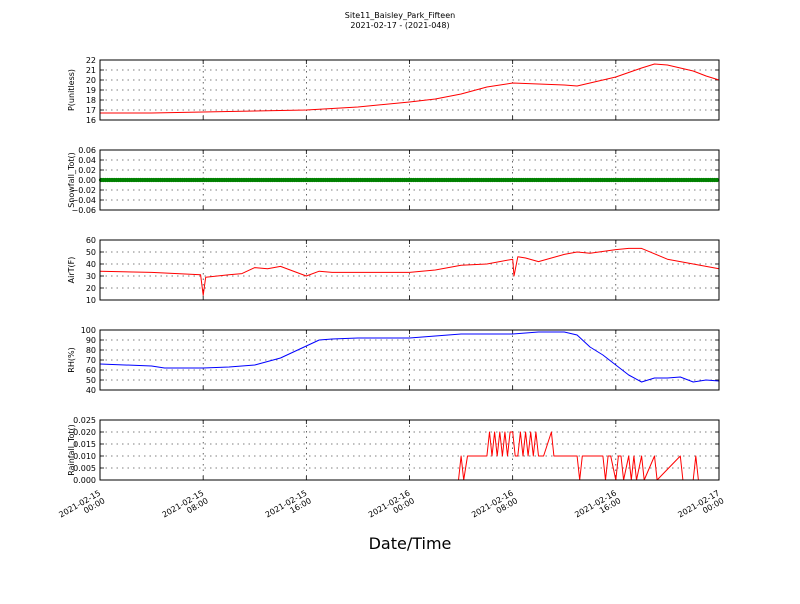 The height and width of the screenshot is (604, 800). What do you see at coordinates (91, 60) in the screenshot?
I see `y-tick-label: 22` at bounding box center [91, 60].